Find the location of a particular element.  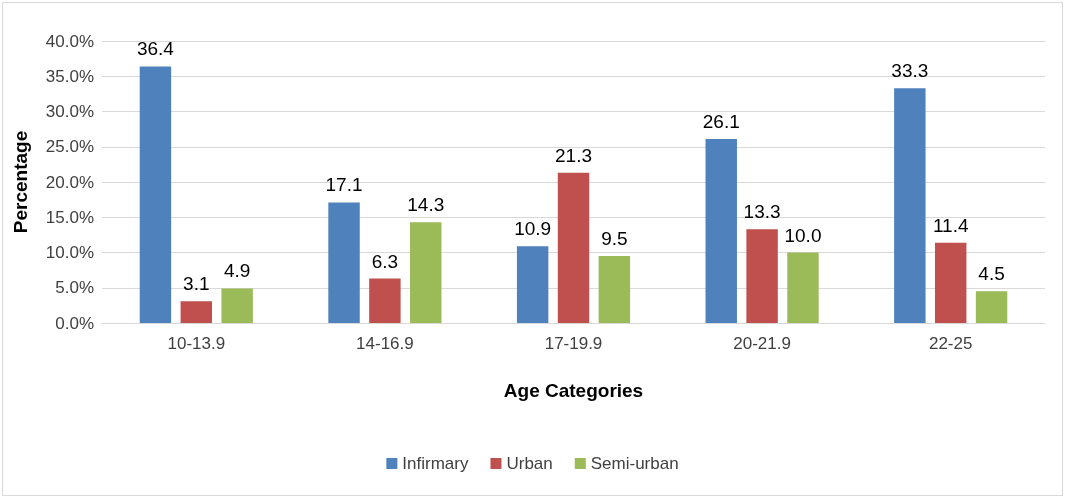

x-tick-label: 14-16.9 is located at coordinates (385, 343).